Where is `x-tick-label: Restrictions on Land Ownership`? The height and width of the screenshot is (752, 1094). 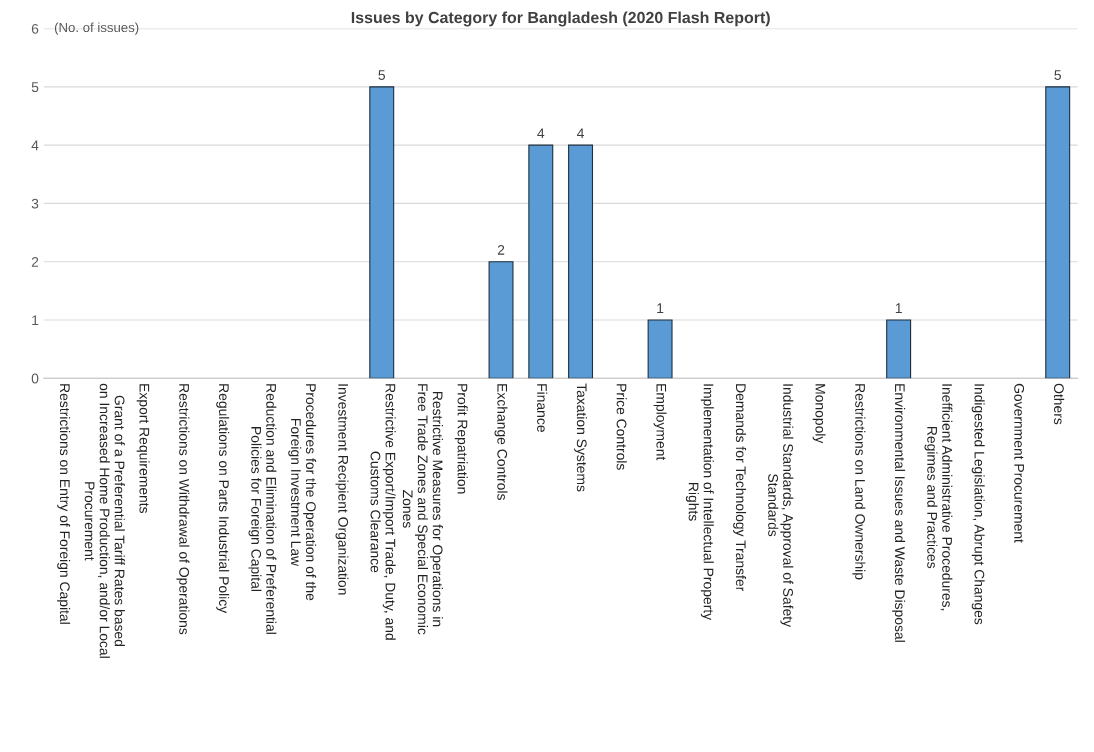 x-tick-label: Restrictions on Land Ownership is located at coordinates (859, 482).